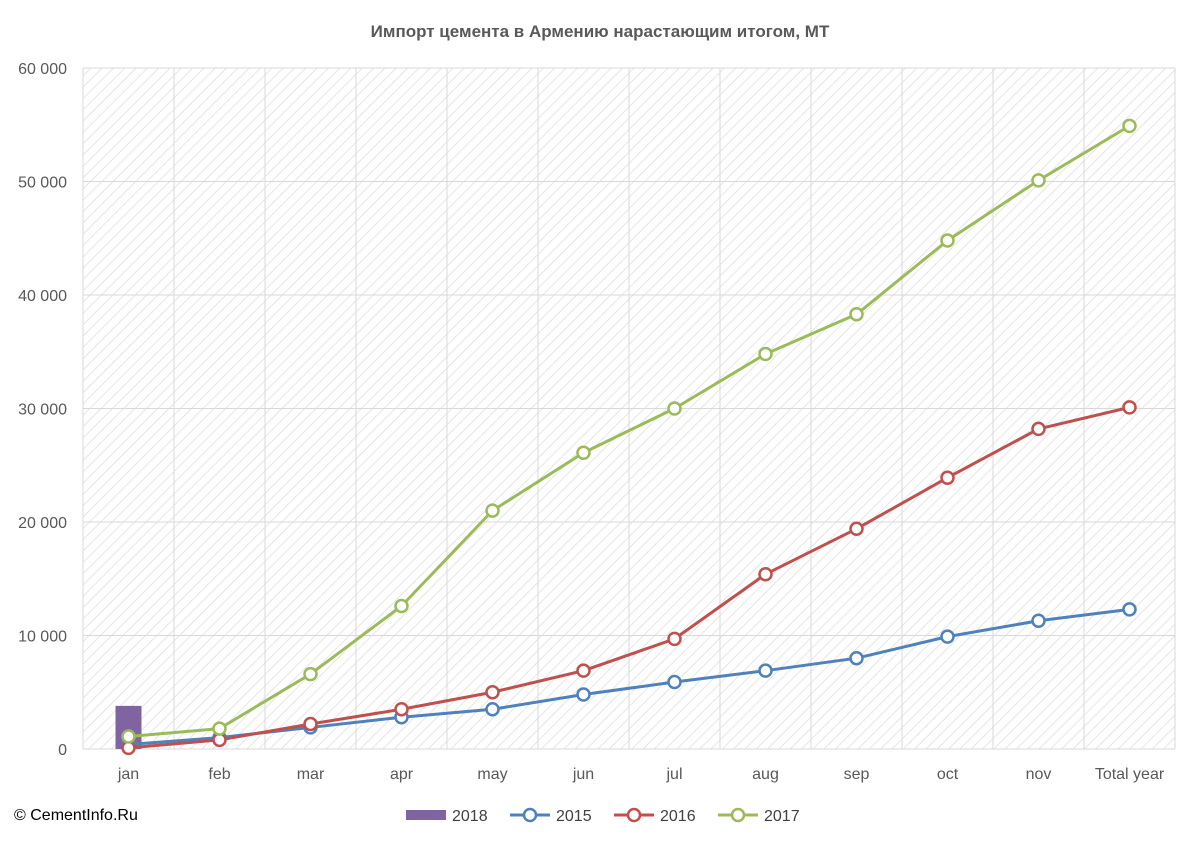 This screenshot has width=1200, height=852. Describe the element at coordinates (1130, 774) in the screenshot. I see `x-tick-label: Total year` at that location.